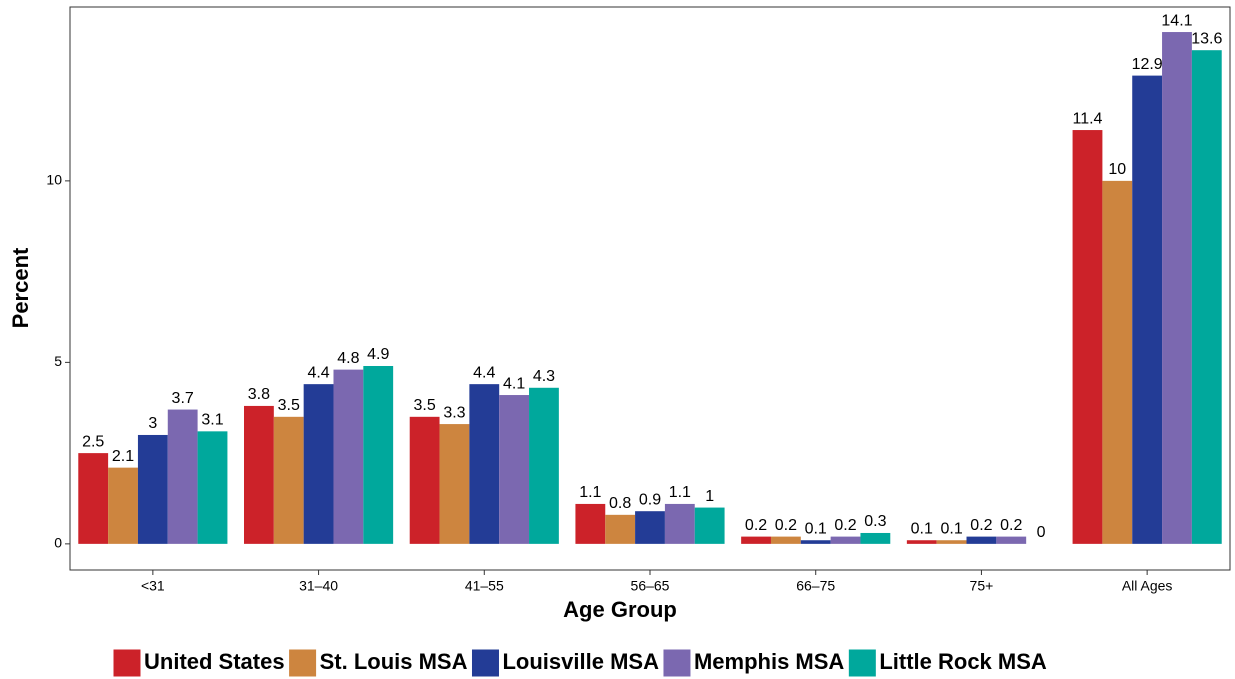 The width and height of the screenshot is (1235, 679). What do you see at coordinates (709, 496) in the screenshot?
I see `data-label: 1` at bounding box center [709, 496].